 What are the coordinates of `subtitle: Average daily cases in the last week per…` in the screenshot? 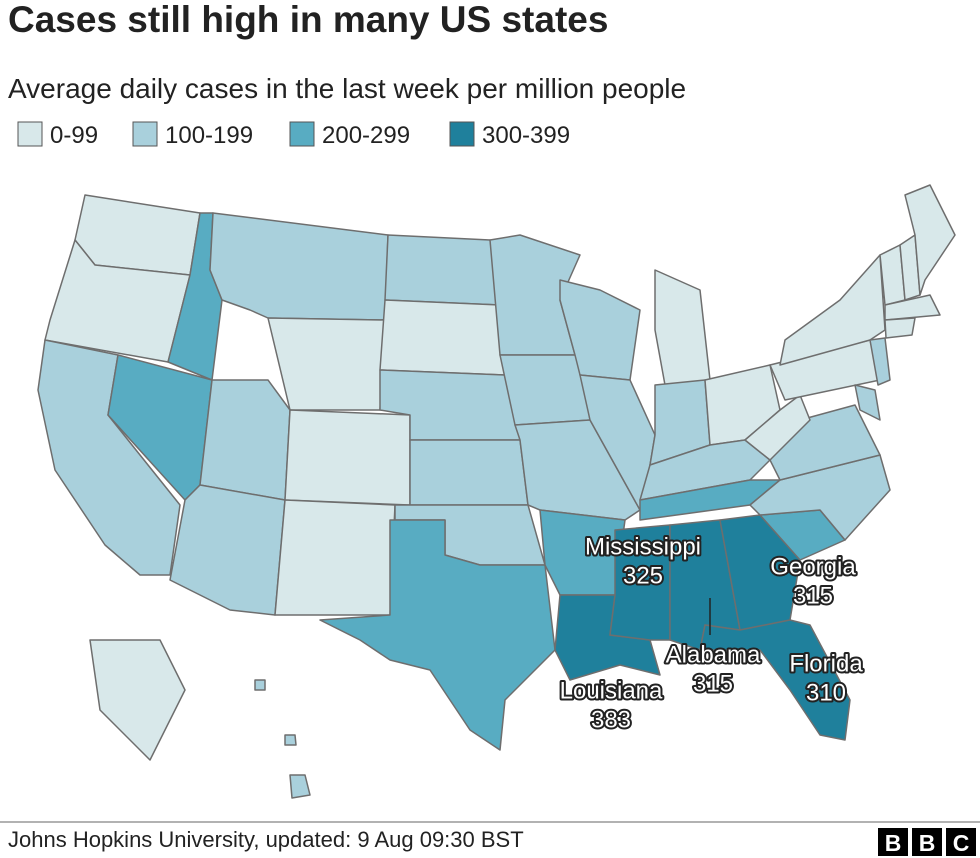 It's located at (347, 88).